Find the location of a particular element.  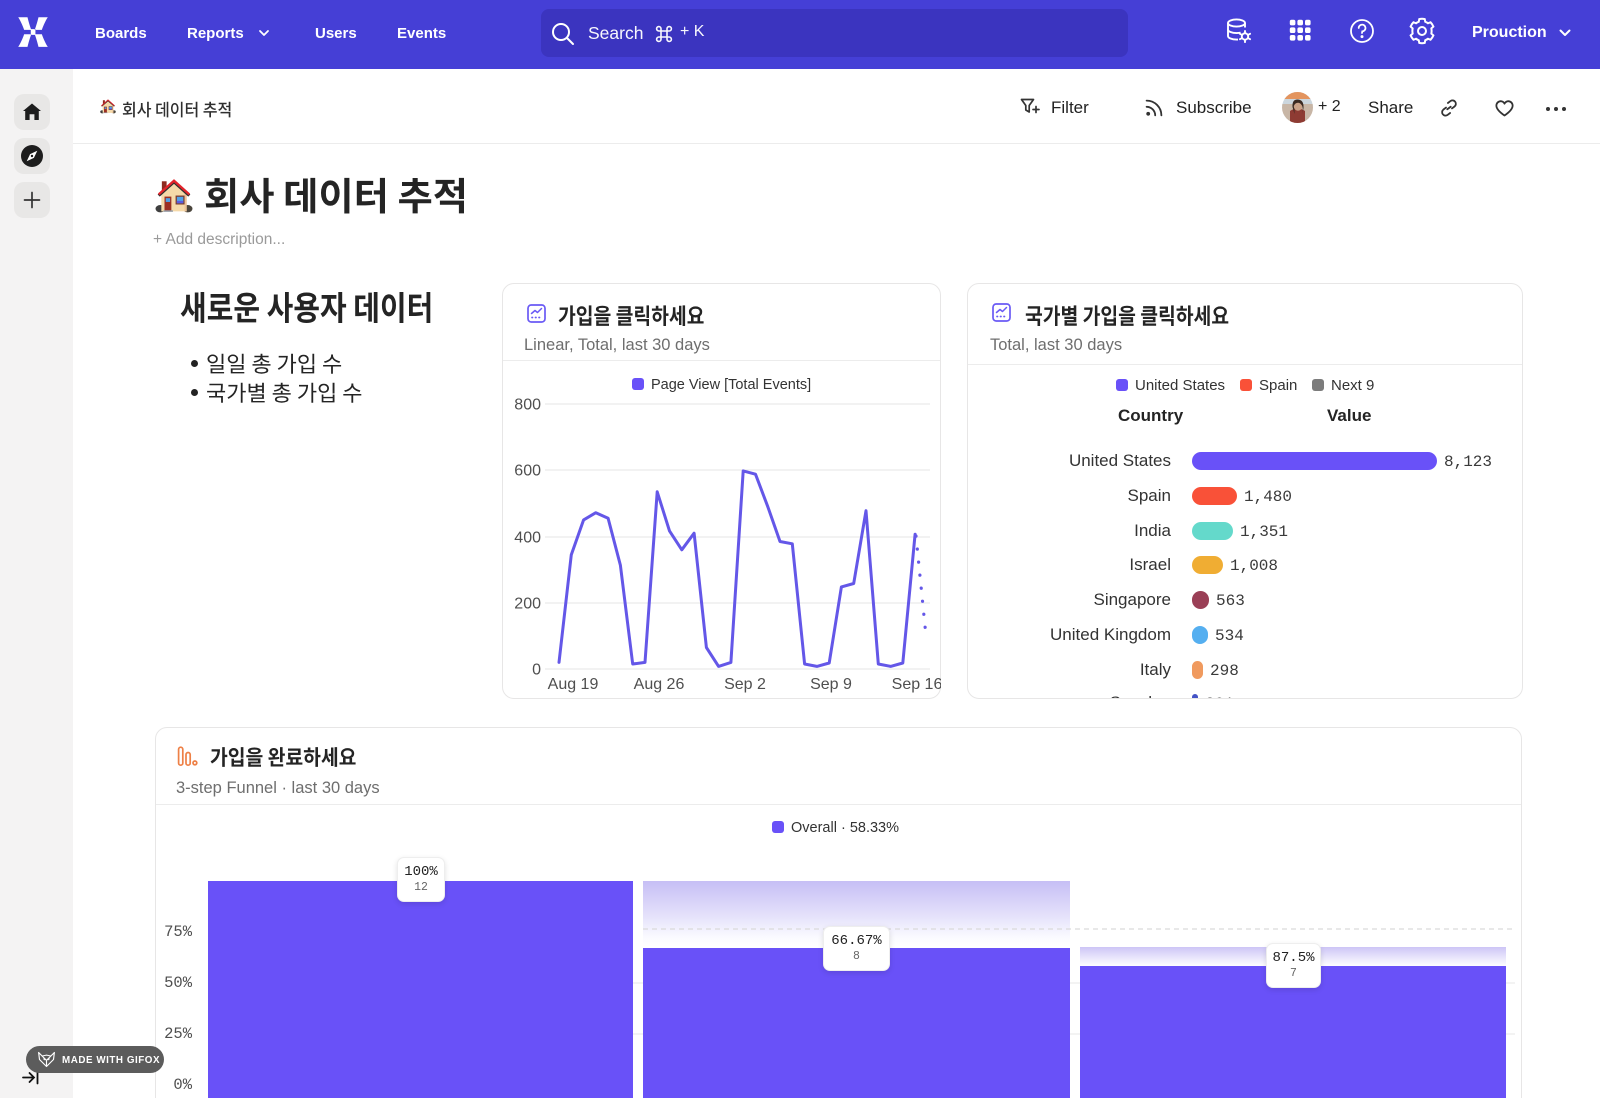

svg-text: Sep 9 is located at coordinates (831, 684).